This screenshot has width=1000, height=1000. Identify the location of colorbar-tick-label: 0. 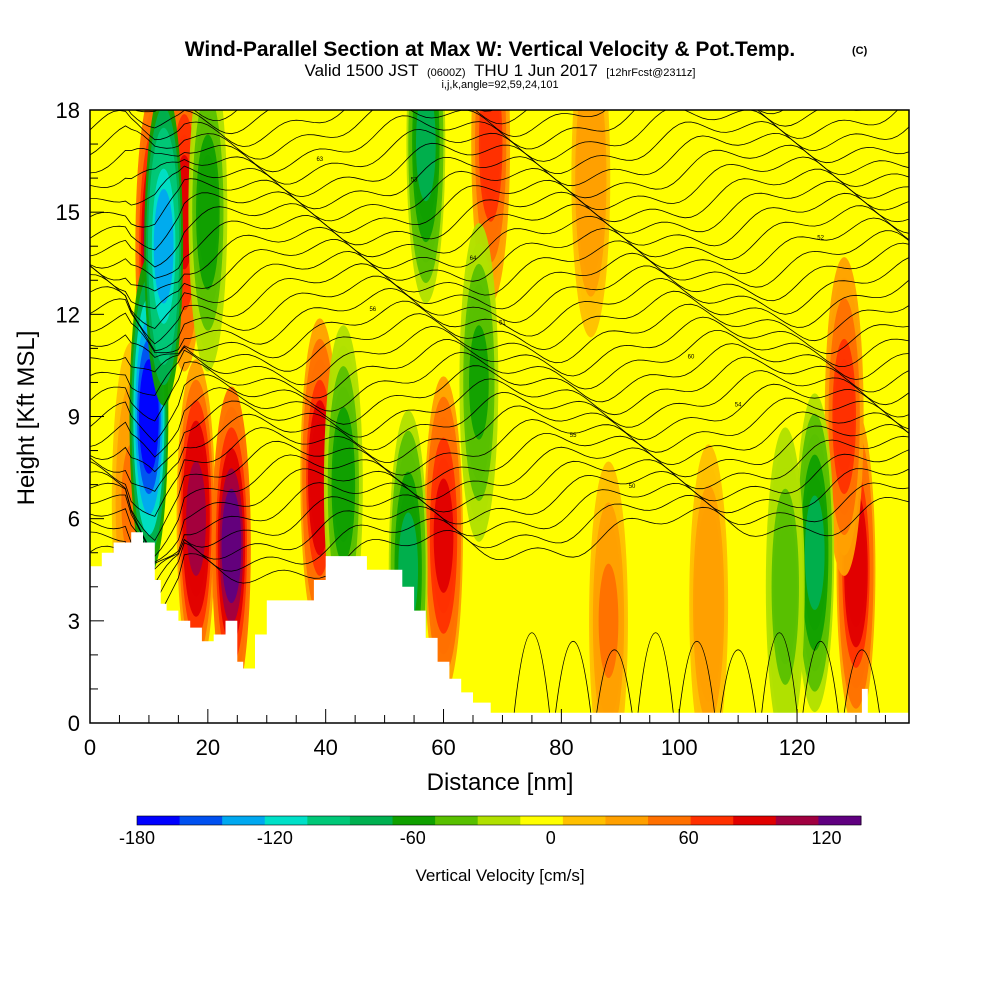
(551, 838).